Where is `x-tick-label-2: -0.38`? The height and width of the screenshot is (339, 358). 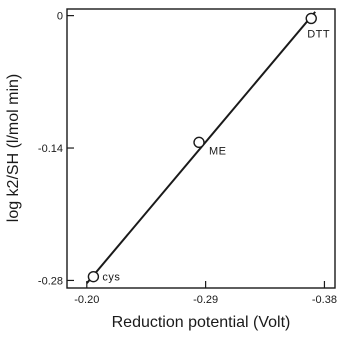
x-tick-label-2: -0.38 is located at coordinates (324, 300).